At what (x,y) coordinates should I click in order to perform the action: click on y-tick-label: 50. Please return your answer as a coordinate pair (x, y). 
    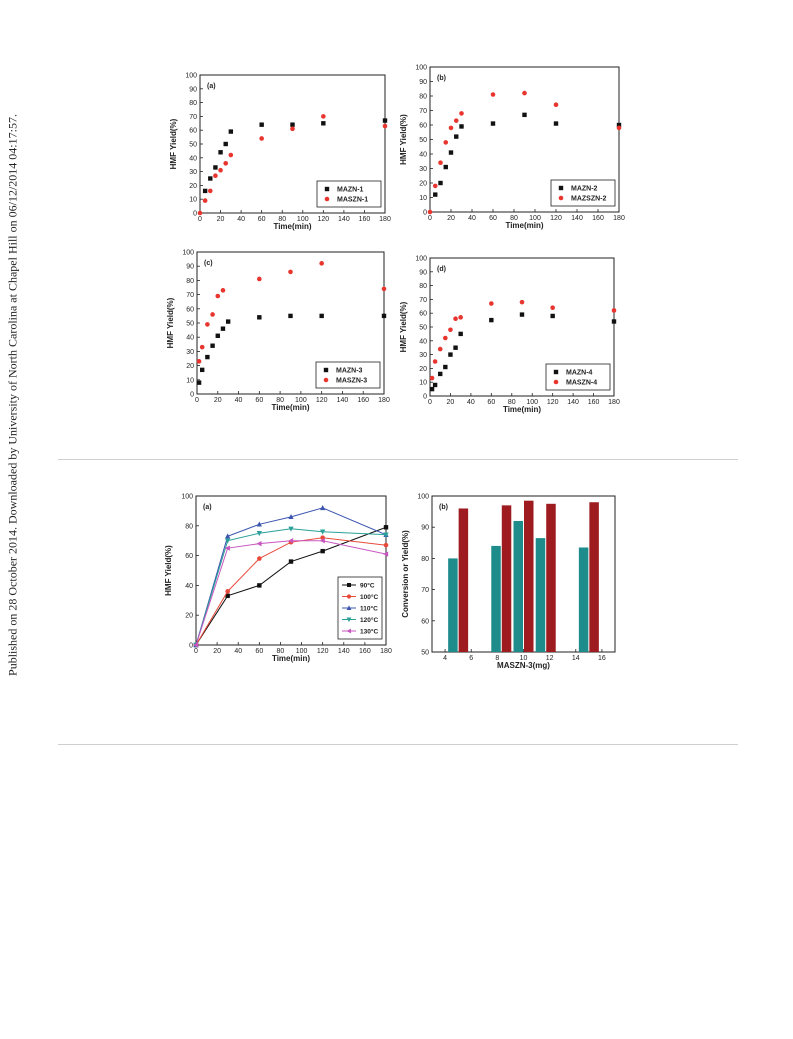
    Looking at the image, I should click on (425, 652).